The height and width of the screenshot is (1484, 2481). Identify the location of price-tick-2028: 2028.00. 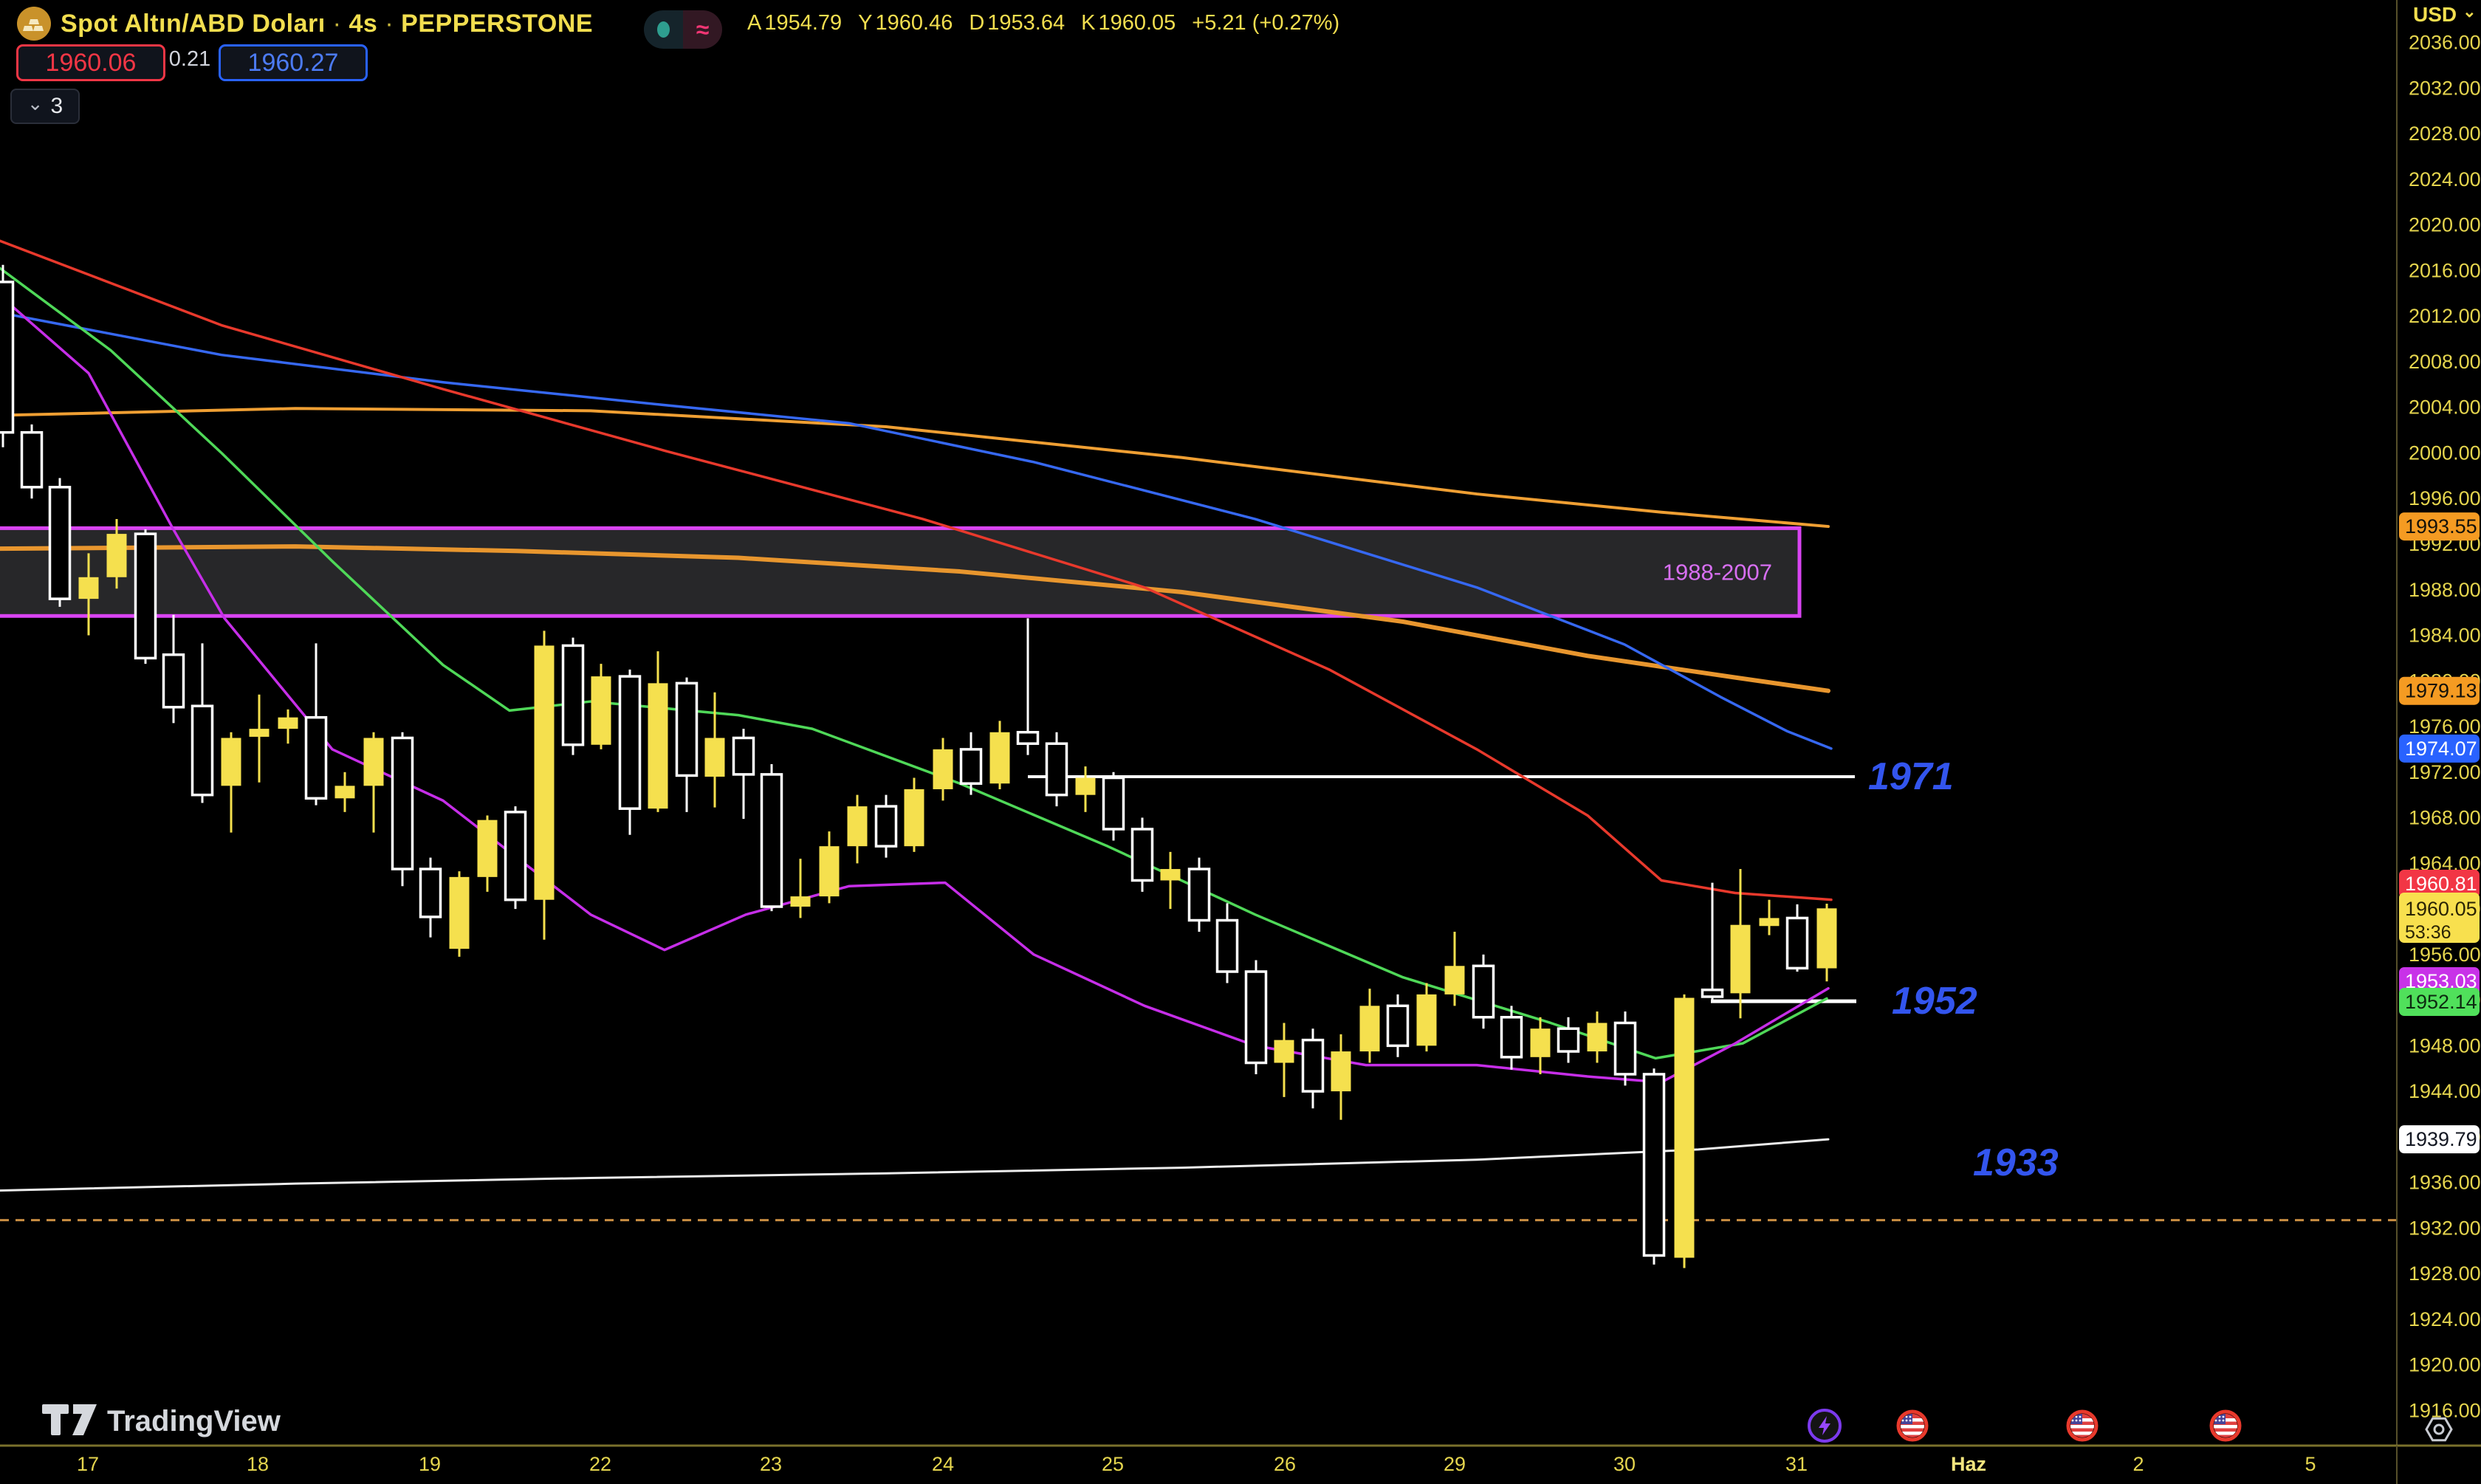
(2445, 134).